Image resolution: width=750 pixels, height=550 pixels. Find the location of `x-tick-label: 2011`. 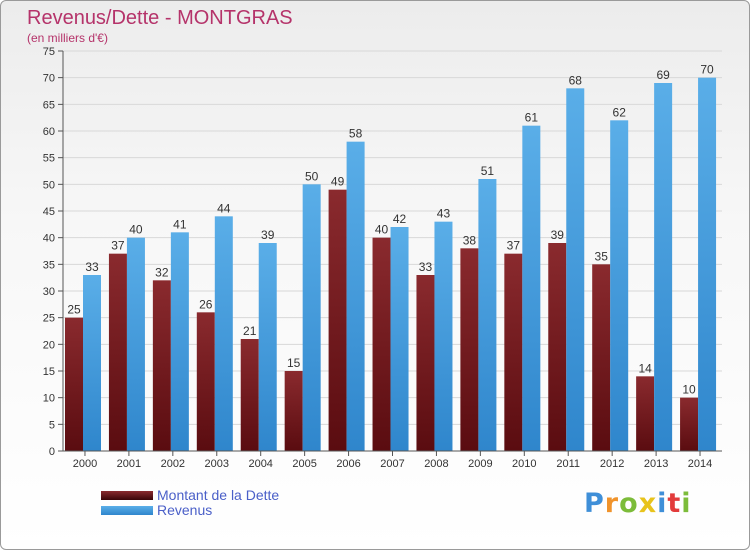

x-tick-label: 2011 is located at coordinates (568, 464).